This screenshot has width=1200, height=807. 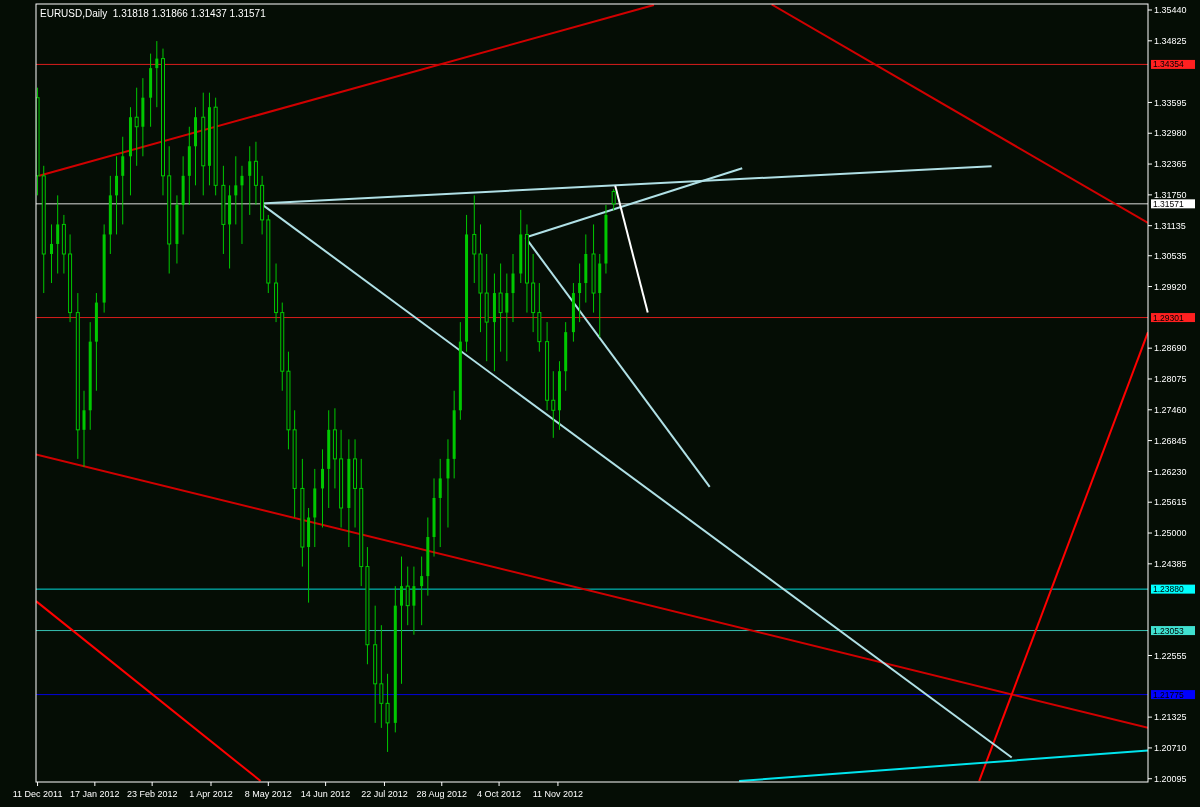 I want to click on y-tick-label: 1.27460, so click(x=1170, y=409).